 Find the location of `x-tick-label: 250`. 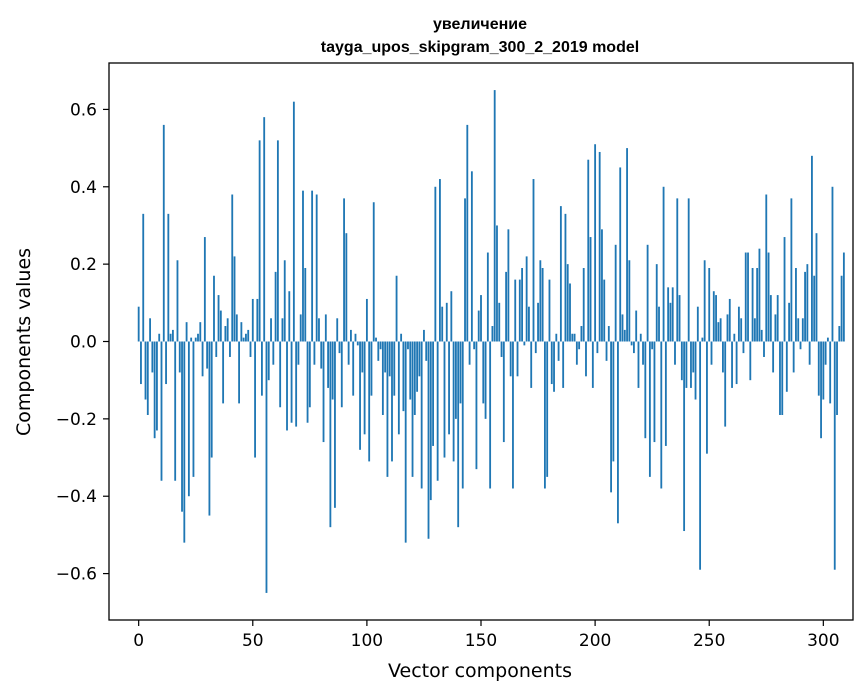

x-tick-label: 250 is located at coordinates (709, 641).